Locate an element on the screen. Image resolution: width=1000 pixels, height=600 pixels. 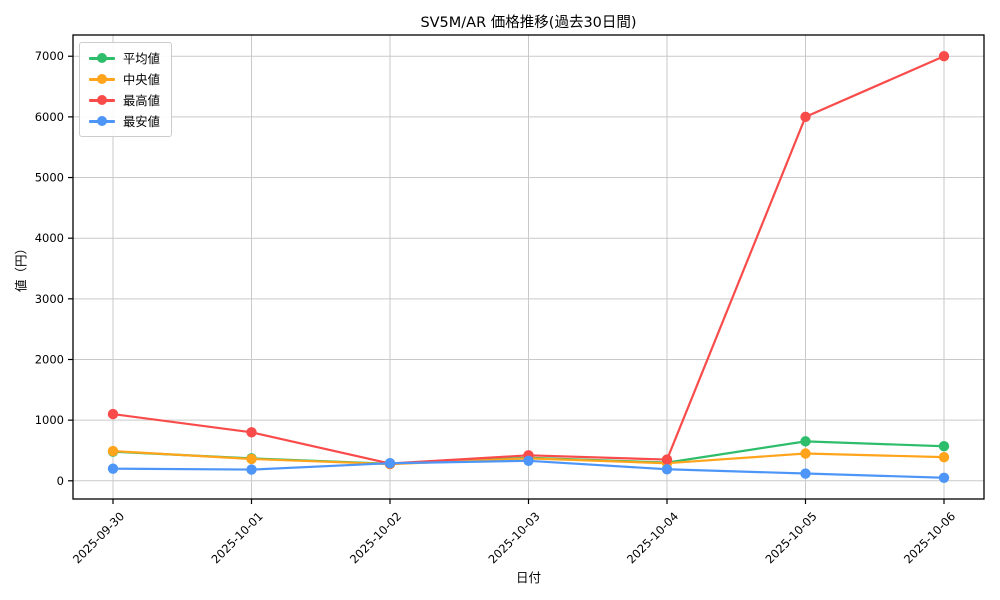
y-tick-label: 2000 is located at coordinates (49, 359).